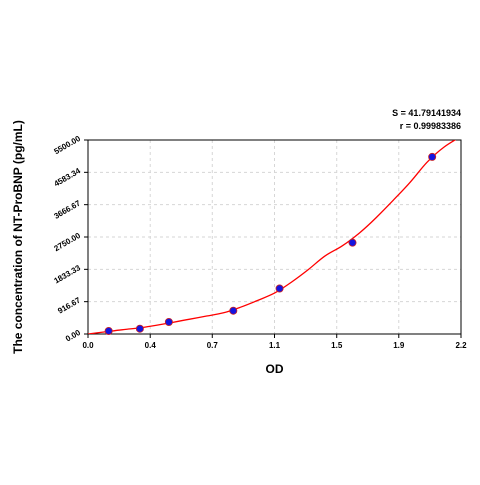 This screenshot has width=480, height=485. I want to click on x-tick-label: 0.7, so click(213, 345).